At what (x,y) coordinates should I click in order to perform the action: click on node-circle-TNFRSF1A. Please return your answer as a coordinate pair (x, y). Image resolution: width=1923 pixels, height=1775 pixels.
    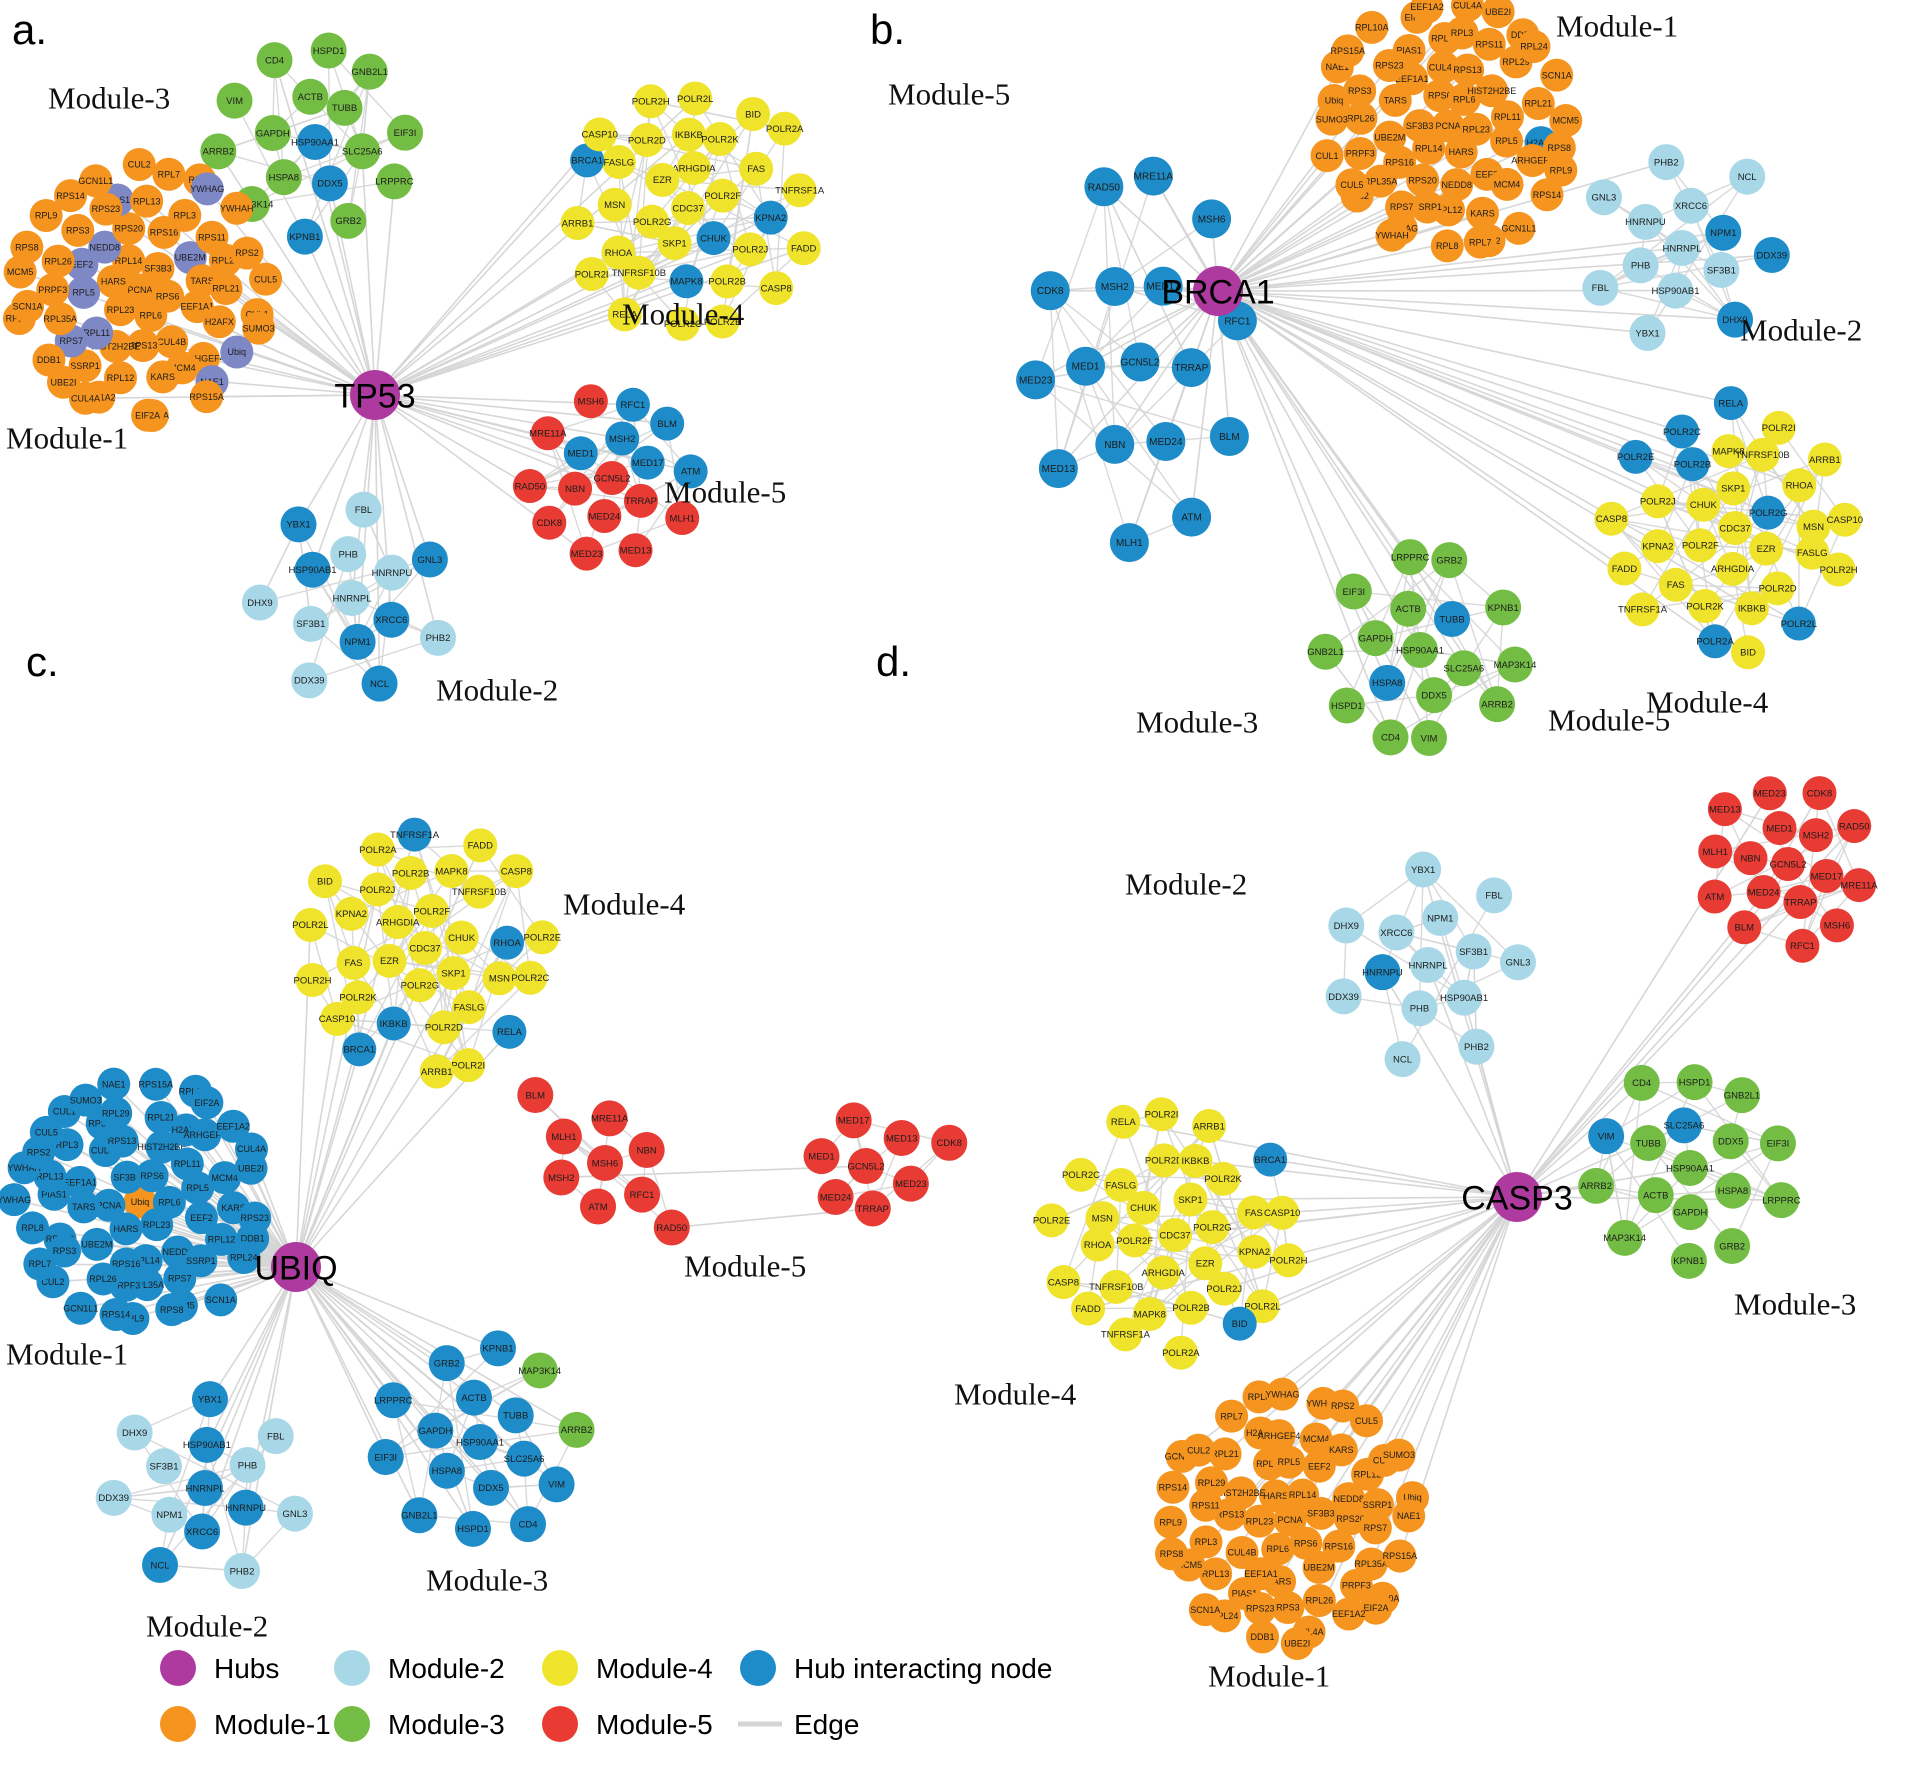
    Looking at the image, I should click on (1642, 609).